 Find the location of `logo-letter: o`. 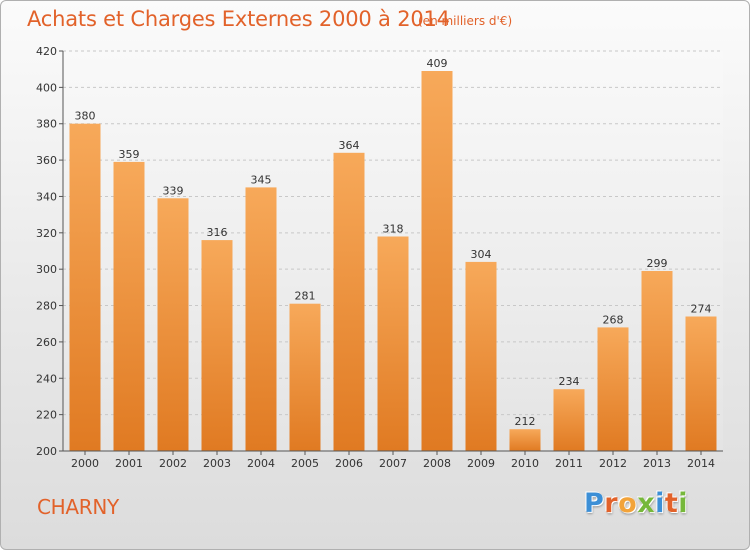

logo-letter: o is located at coordinates (628, 503).